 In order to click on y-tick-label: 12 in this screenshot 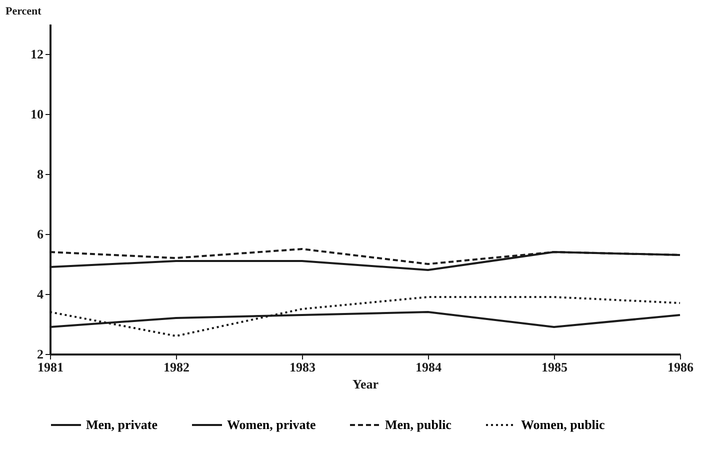, I will do `click(37, 54)`.